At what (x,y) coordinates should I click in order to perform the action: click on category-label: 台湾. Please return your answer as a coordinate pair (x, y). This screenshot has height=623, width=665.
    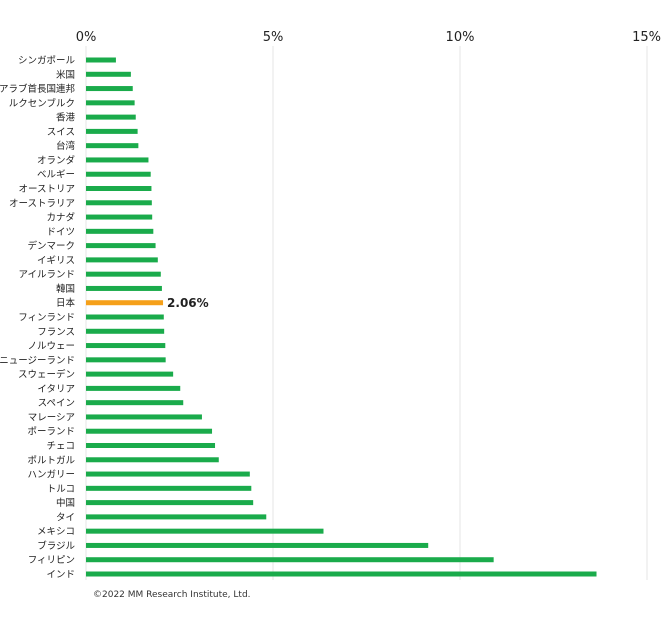
    Looking at the image, I should click on (66, 146).